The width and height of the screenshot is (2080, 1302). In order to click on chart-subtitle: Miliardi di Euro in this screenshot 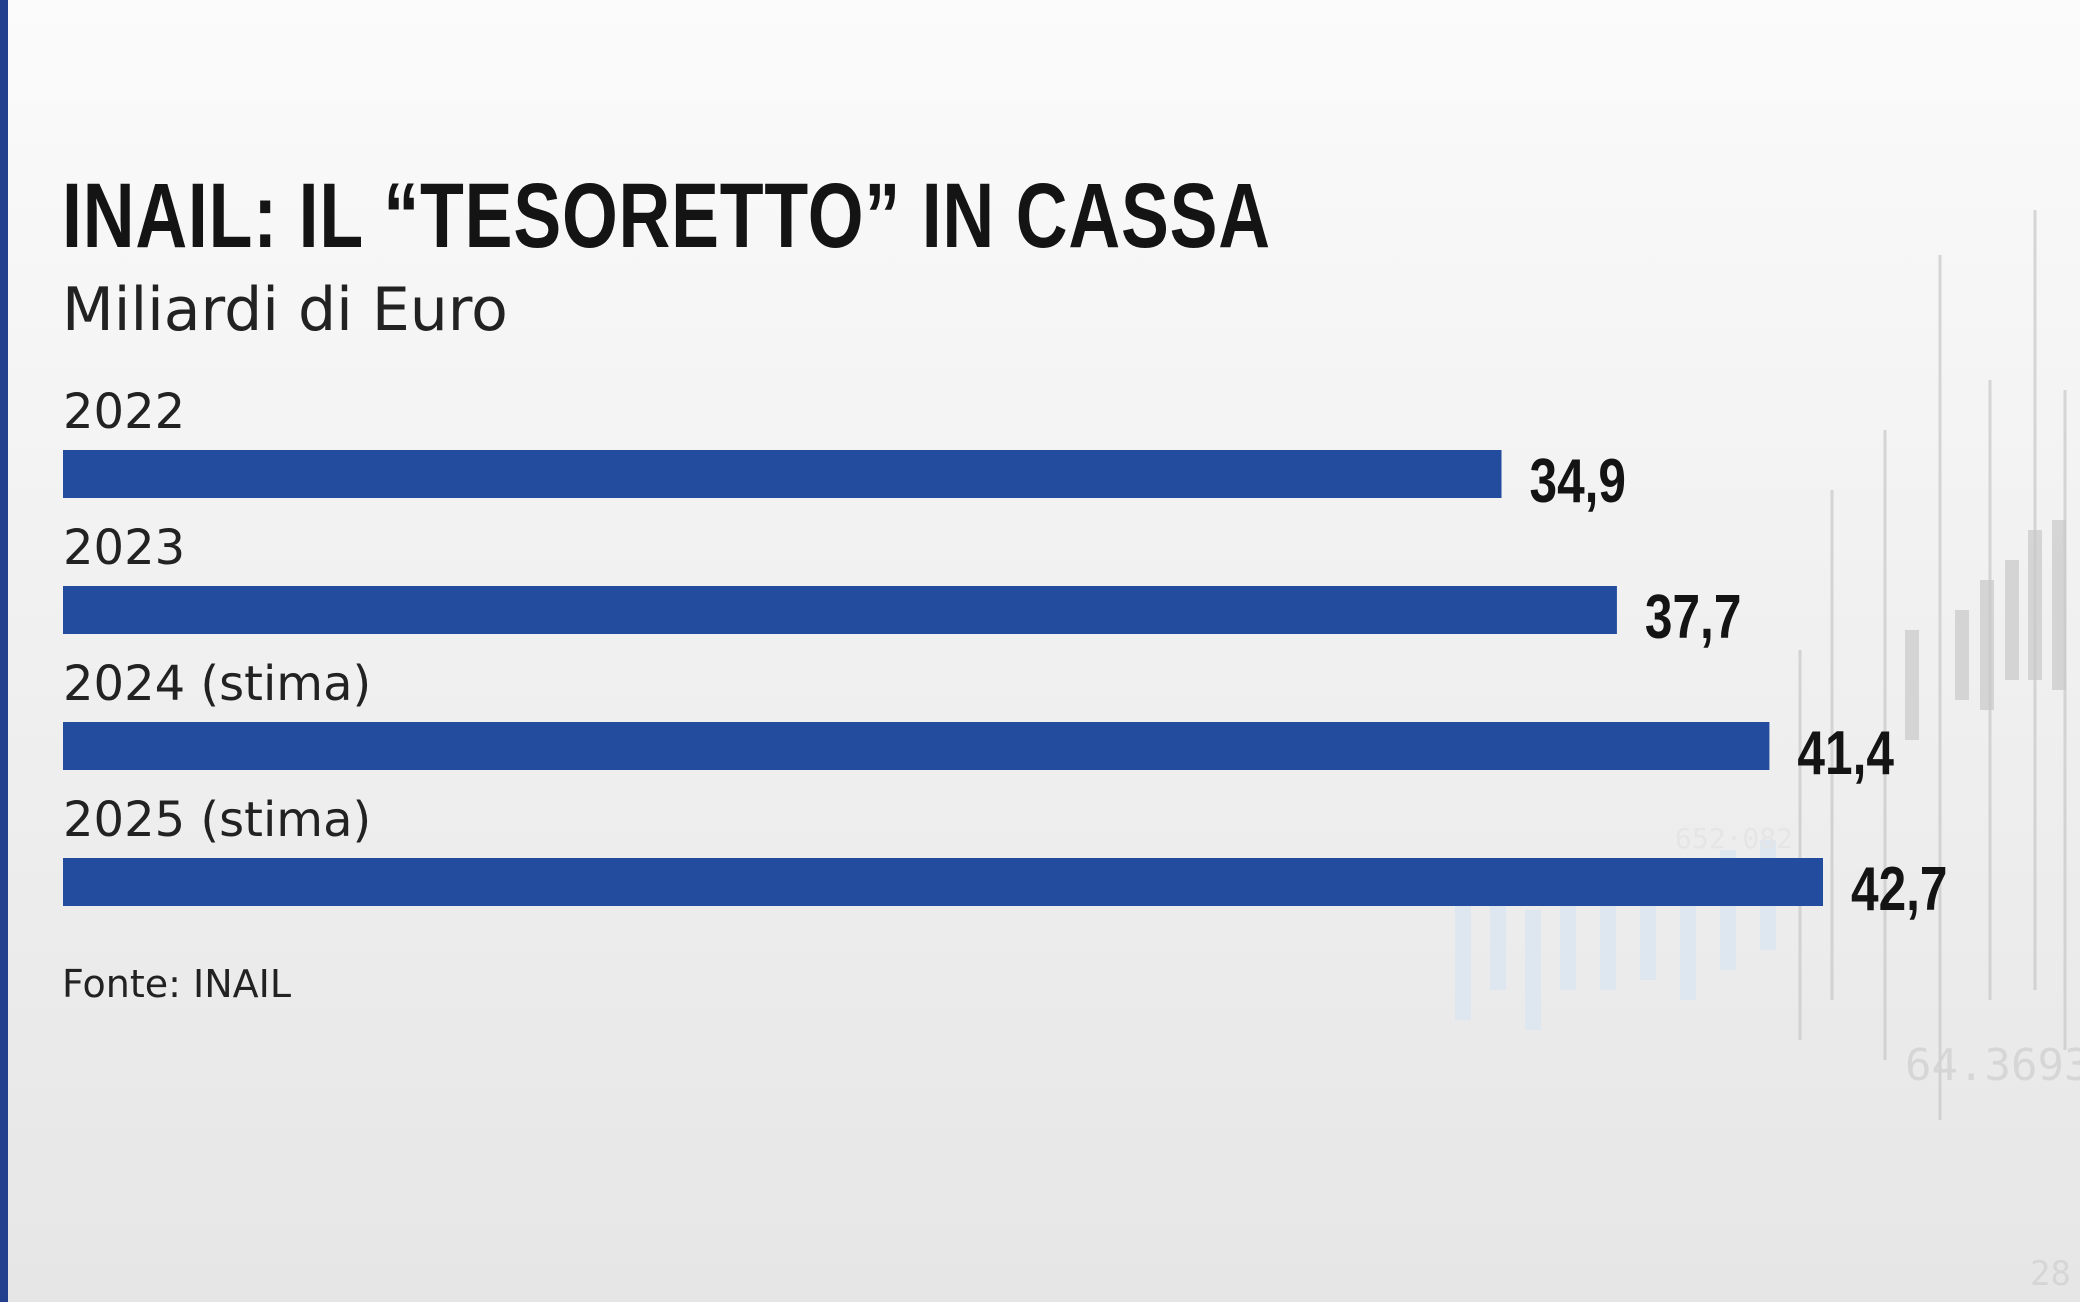, I will do `click(285, 310)`.